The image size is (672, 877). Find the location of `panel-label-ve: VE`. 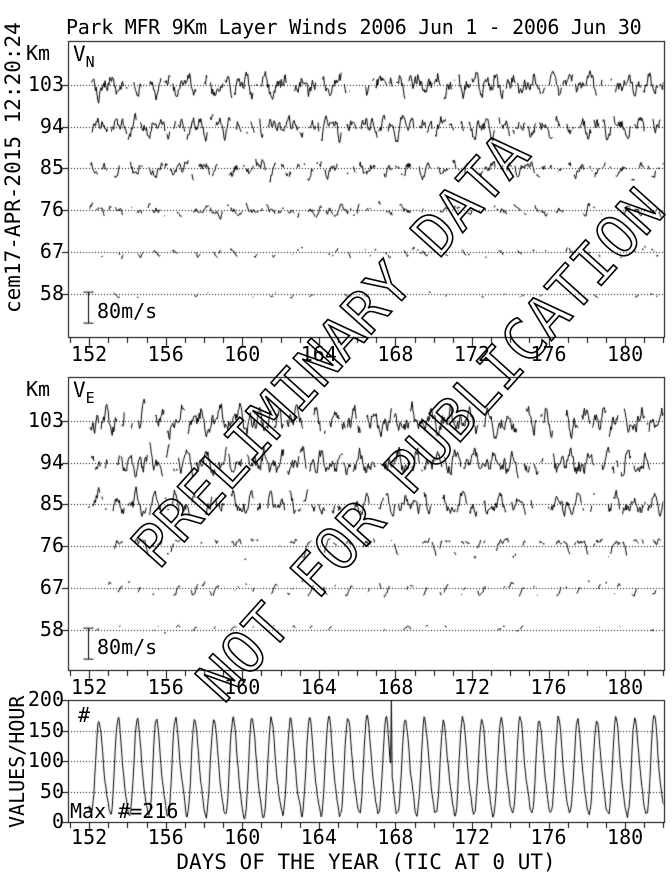

panel-label-ve: VE is located at coordinates (84, 394).